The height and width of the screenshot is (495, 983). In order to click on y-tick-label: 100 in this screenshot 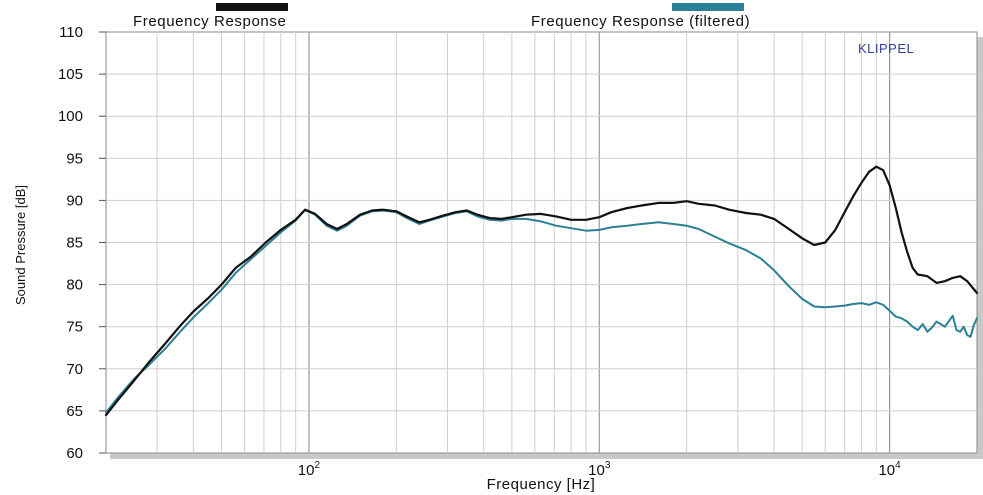, I will do `click(70, 116)`.